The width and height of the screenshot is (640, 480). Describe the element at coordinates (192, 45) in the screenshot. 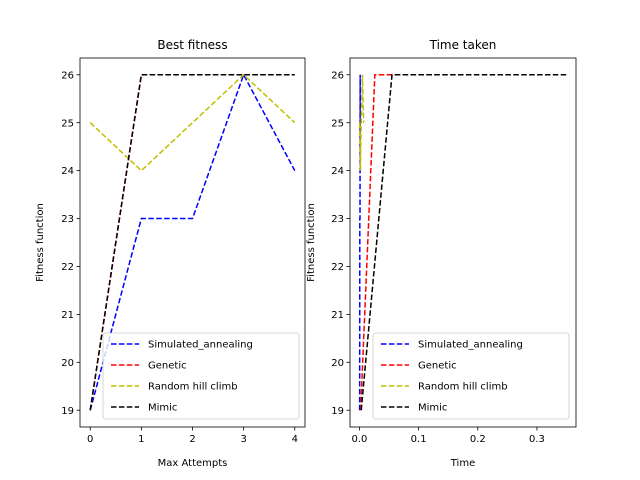

I see `chart-title: Best fitness` at that location.